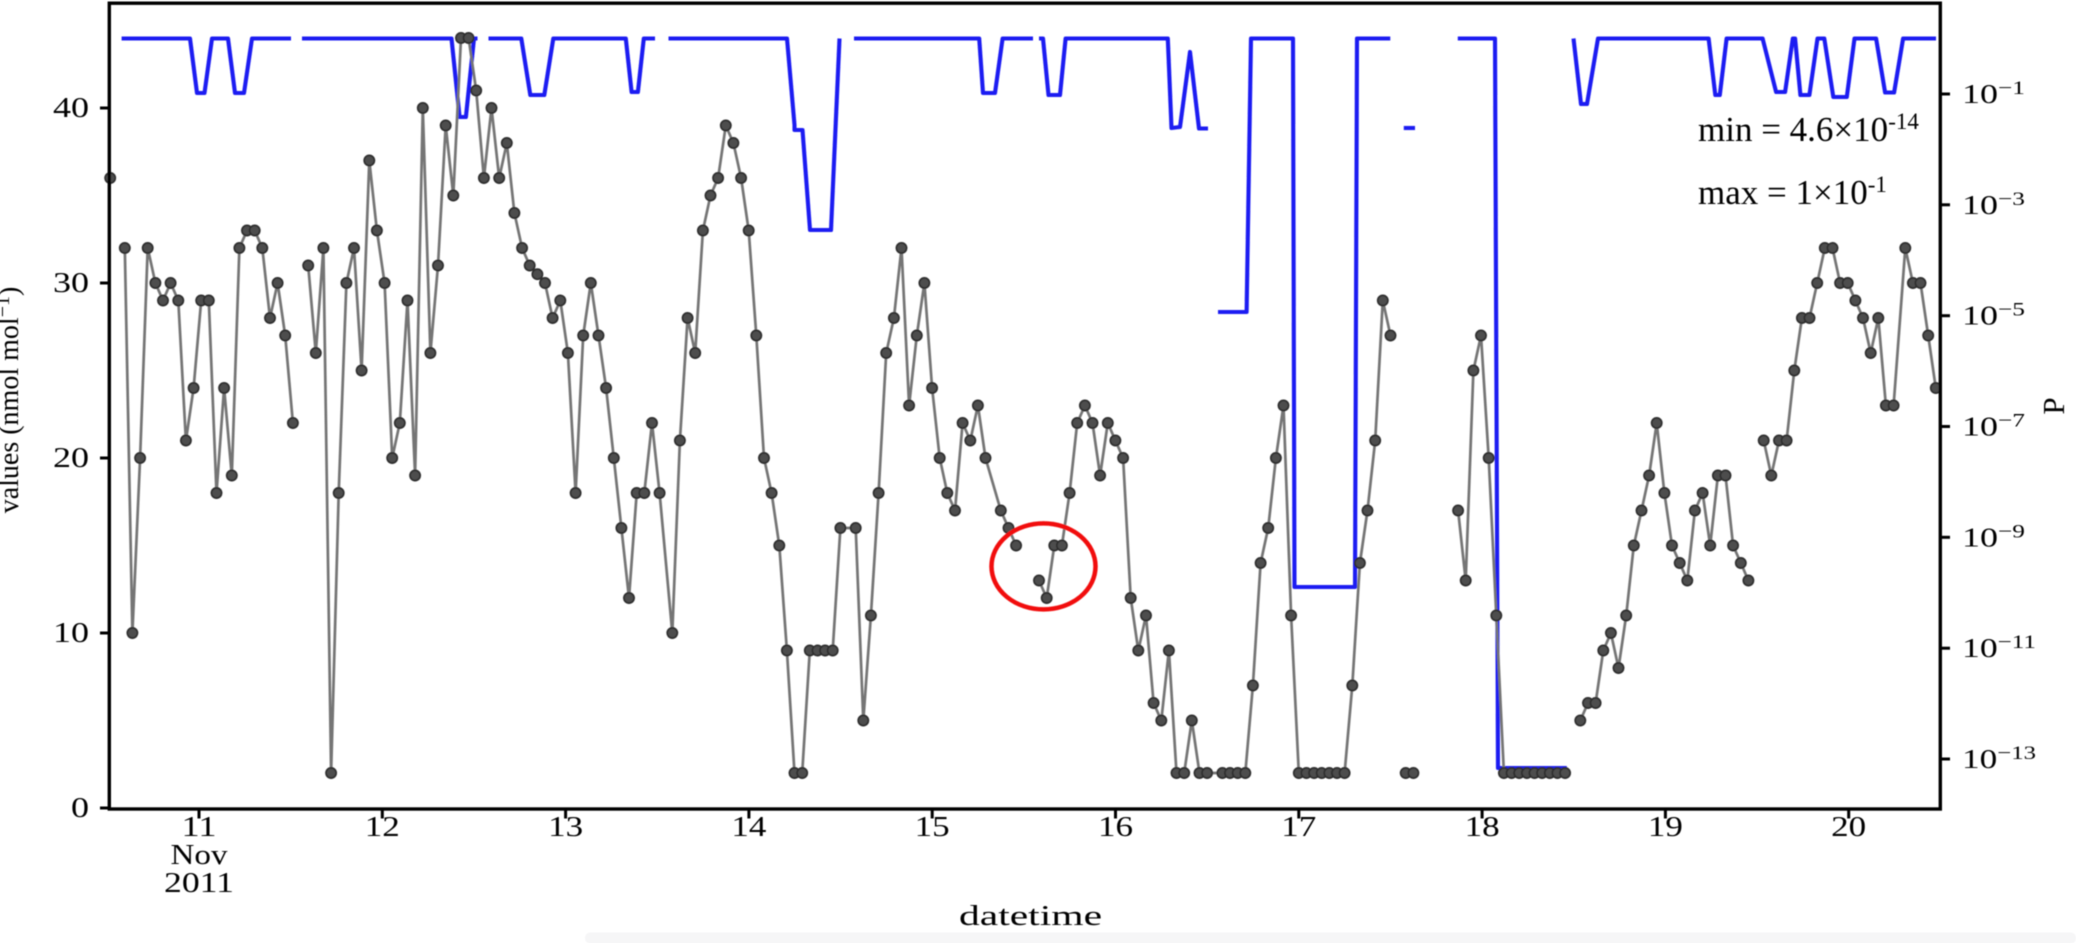  What do you see at coordinates (1808, 129) in the screenshot?
I see `svg-text: min = 4.6×10-14` at bounding box center [1808, 129].